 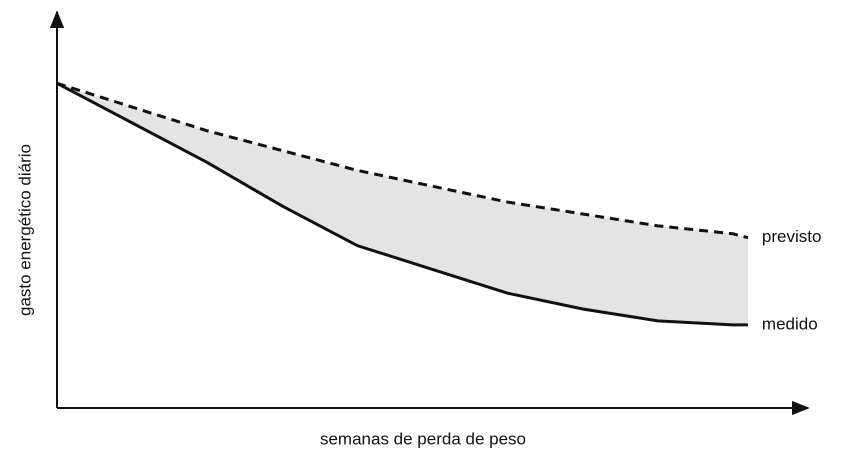 What do you see at coordinates (790, 323) in the screenshot?
I see `series-label: medido` at bounding box center [790, 323].